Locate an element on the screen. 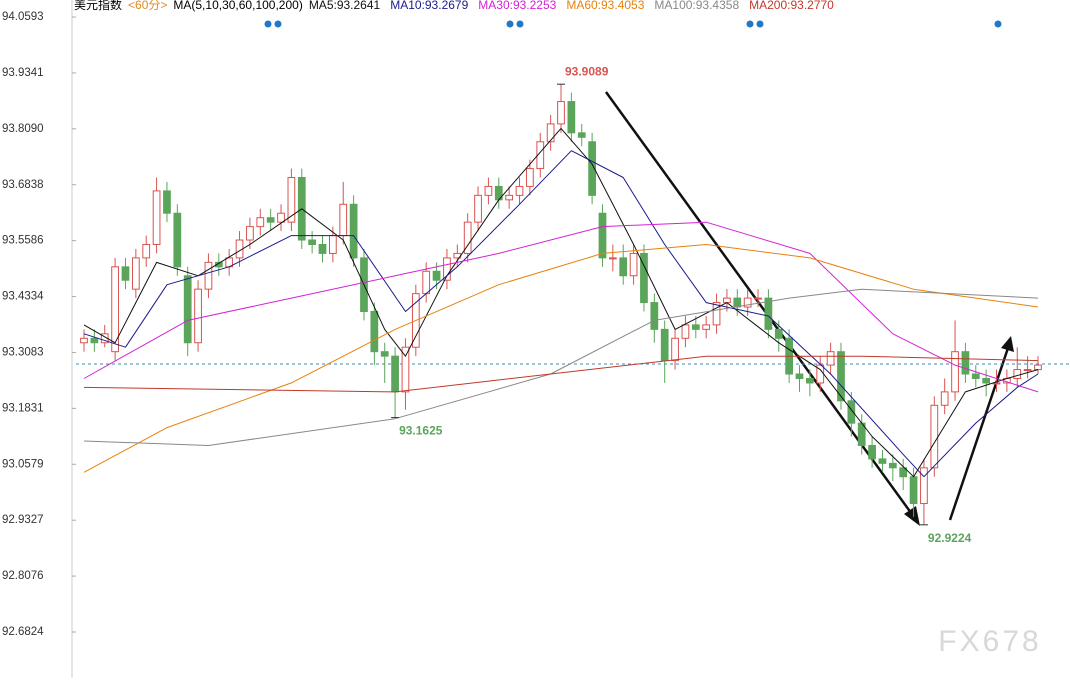 This screenshot has height=683, width=1070. y-tick-label: 93.9341 is located at coordinates (23, 73).